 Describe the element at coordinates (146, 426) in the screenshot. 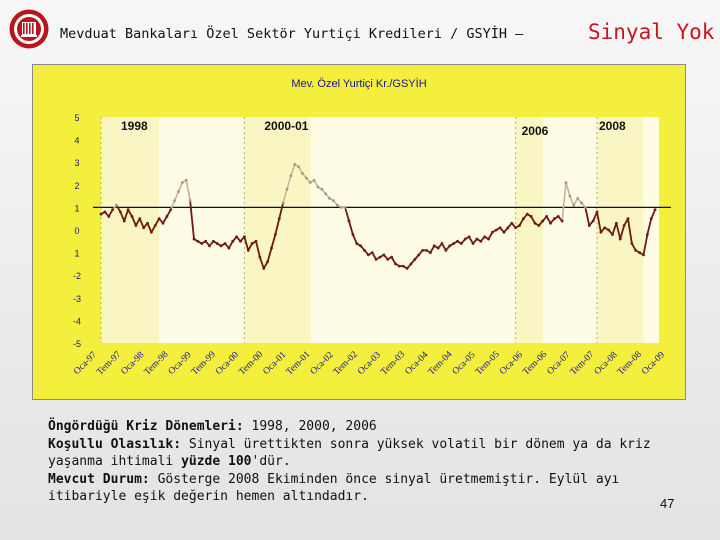

I see `crisis-periods-label: Öngördüğü Kriz Dönemleri:` at that location.